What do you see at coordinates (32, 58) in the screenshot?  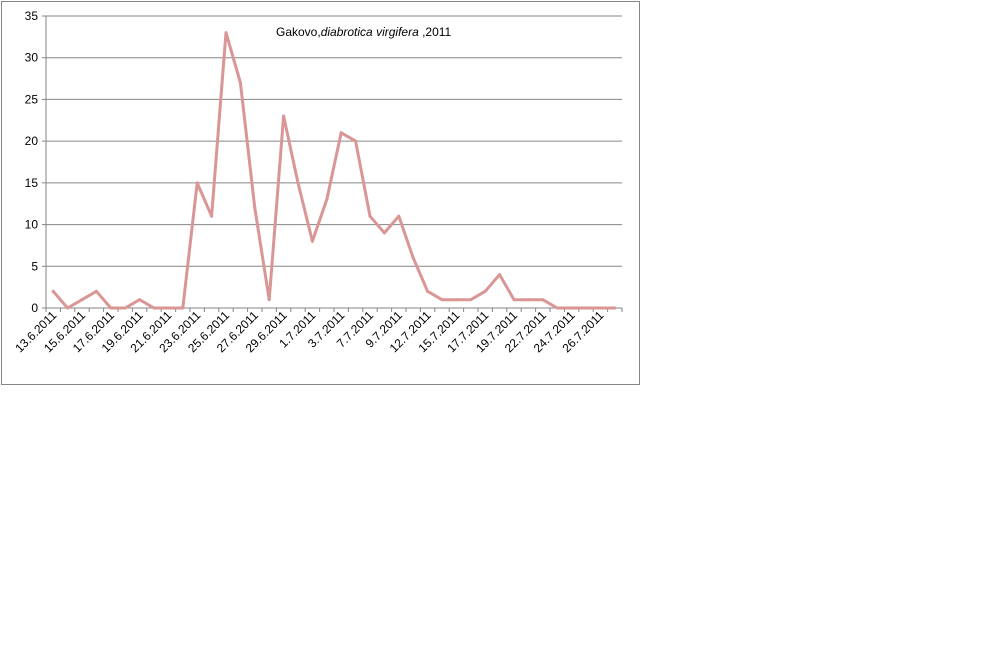 I see `y-tick-label: 30` at bounding box center [32, 58].